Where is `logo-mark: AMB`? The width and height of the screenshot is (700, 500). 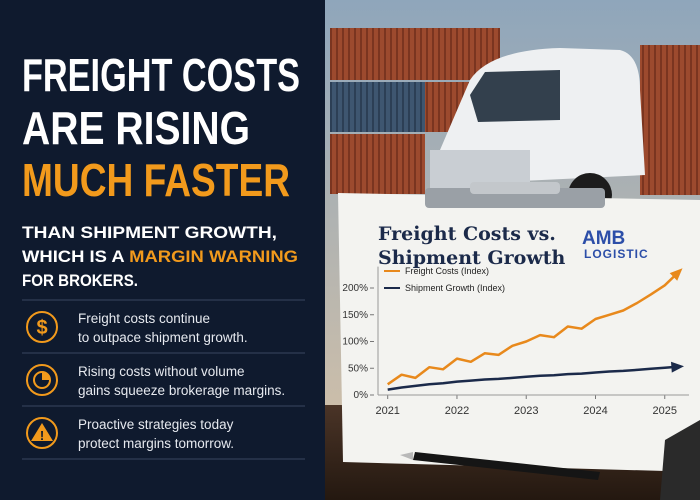
logo-mark: AMB is located at coordinates (603, 238).